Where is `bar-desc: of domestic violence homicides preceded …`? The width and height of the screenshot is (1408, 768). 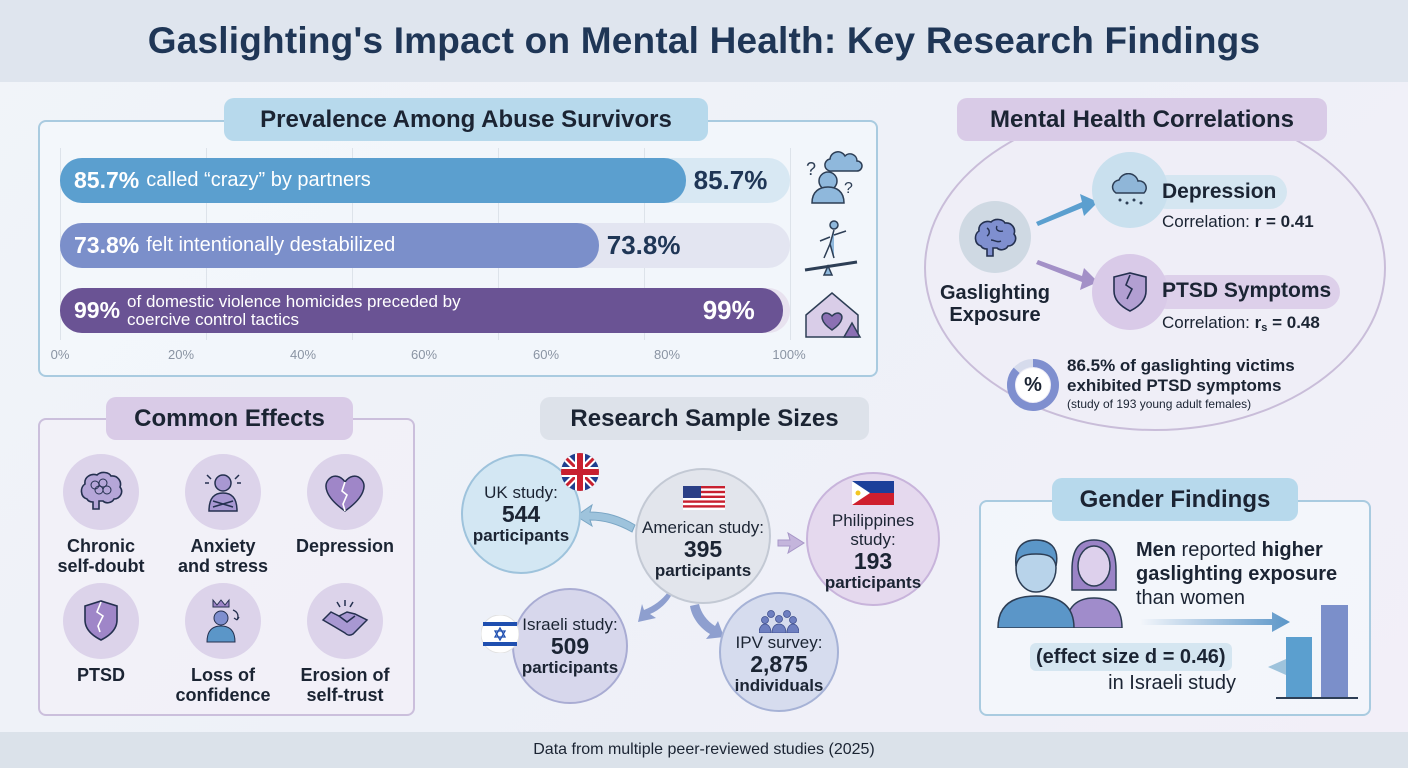
bar-desc: of domestic violence homicides preceded … is located at coordinates (294, 310).